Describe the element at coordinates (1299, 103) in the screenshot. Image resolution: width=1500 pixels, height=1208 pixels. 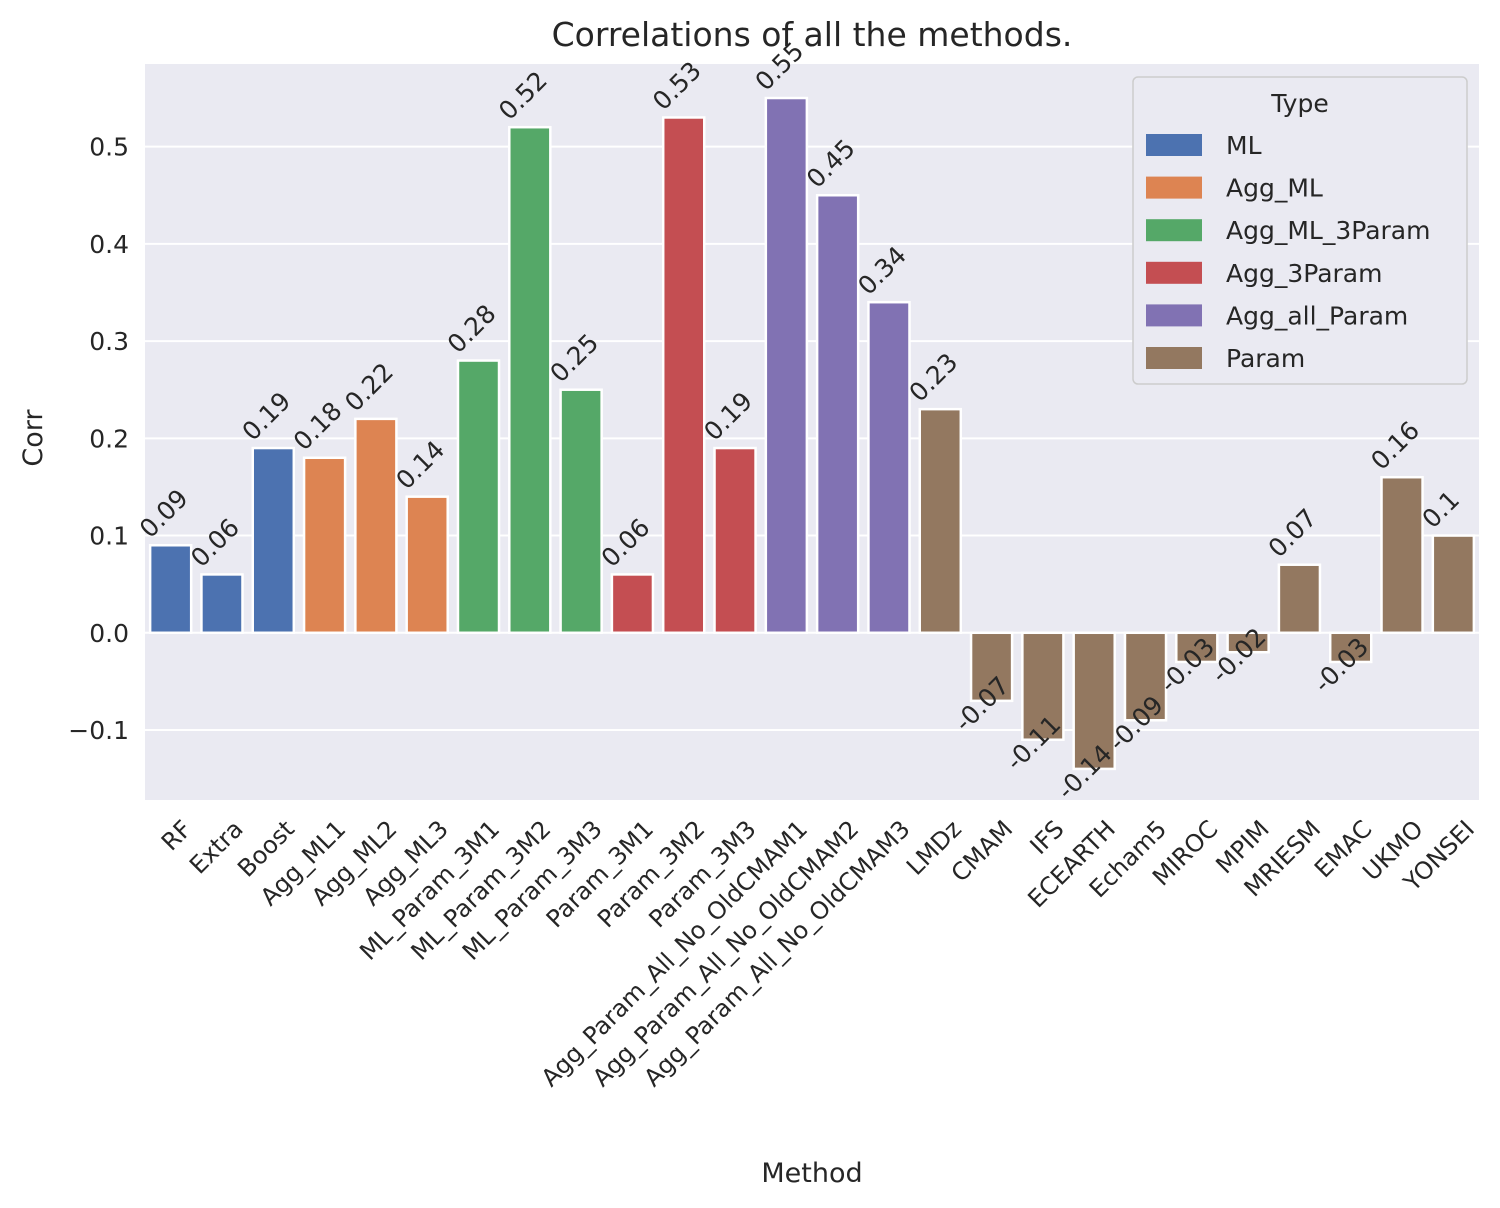
I see `legend-title: Type` at that location.